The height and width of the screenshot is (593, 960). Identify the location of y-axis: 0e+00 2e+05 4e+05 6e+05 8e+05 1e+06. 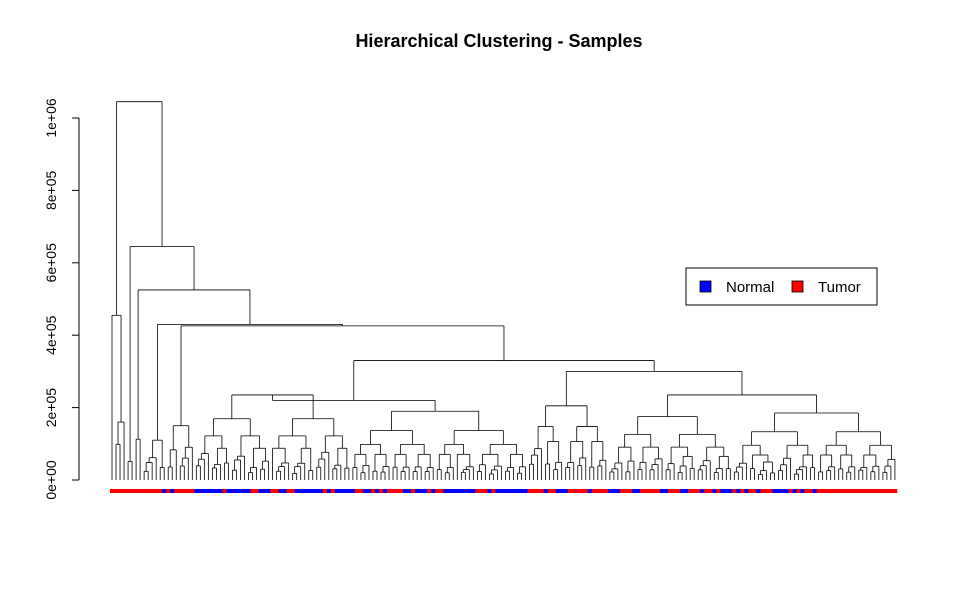
(61, 299).